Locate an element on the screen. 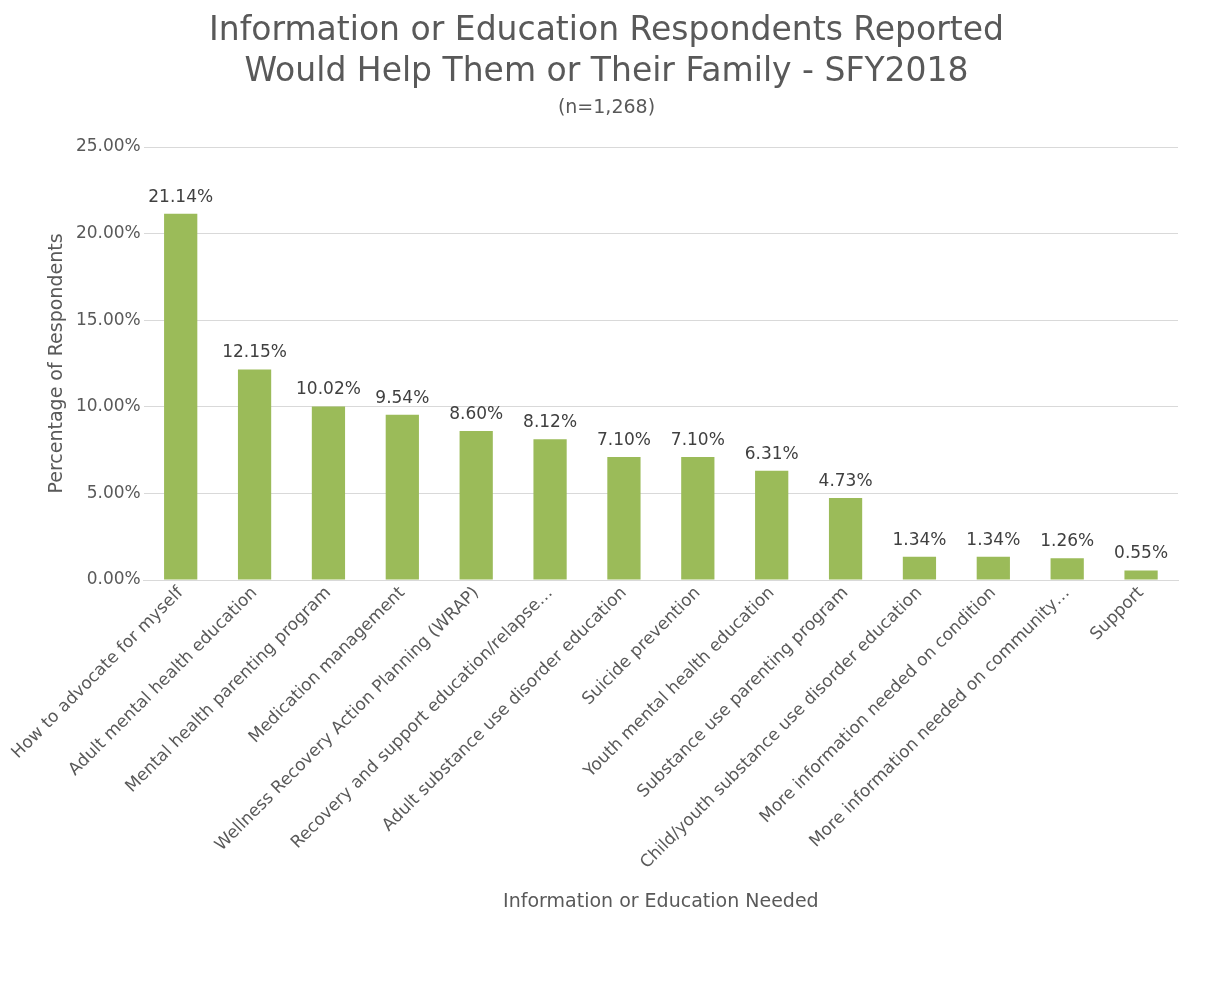  data-label: 9.54% is located at coordinates (402, 396).